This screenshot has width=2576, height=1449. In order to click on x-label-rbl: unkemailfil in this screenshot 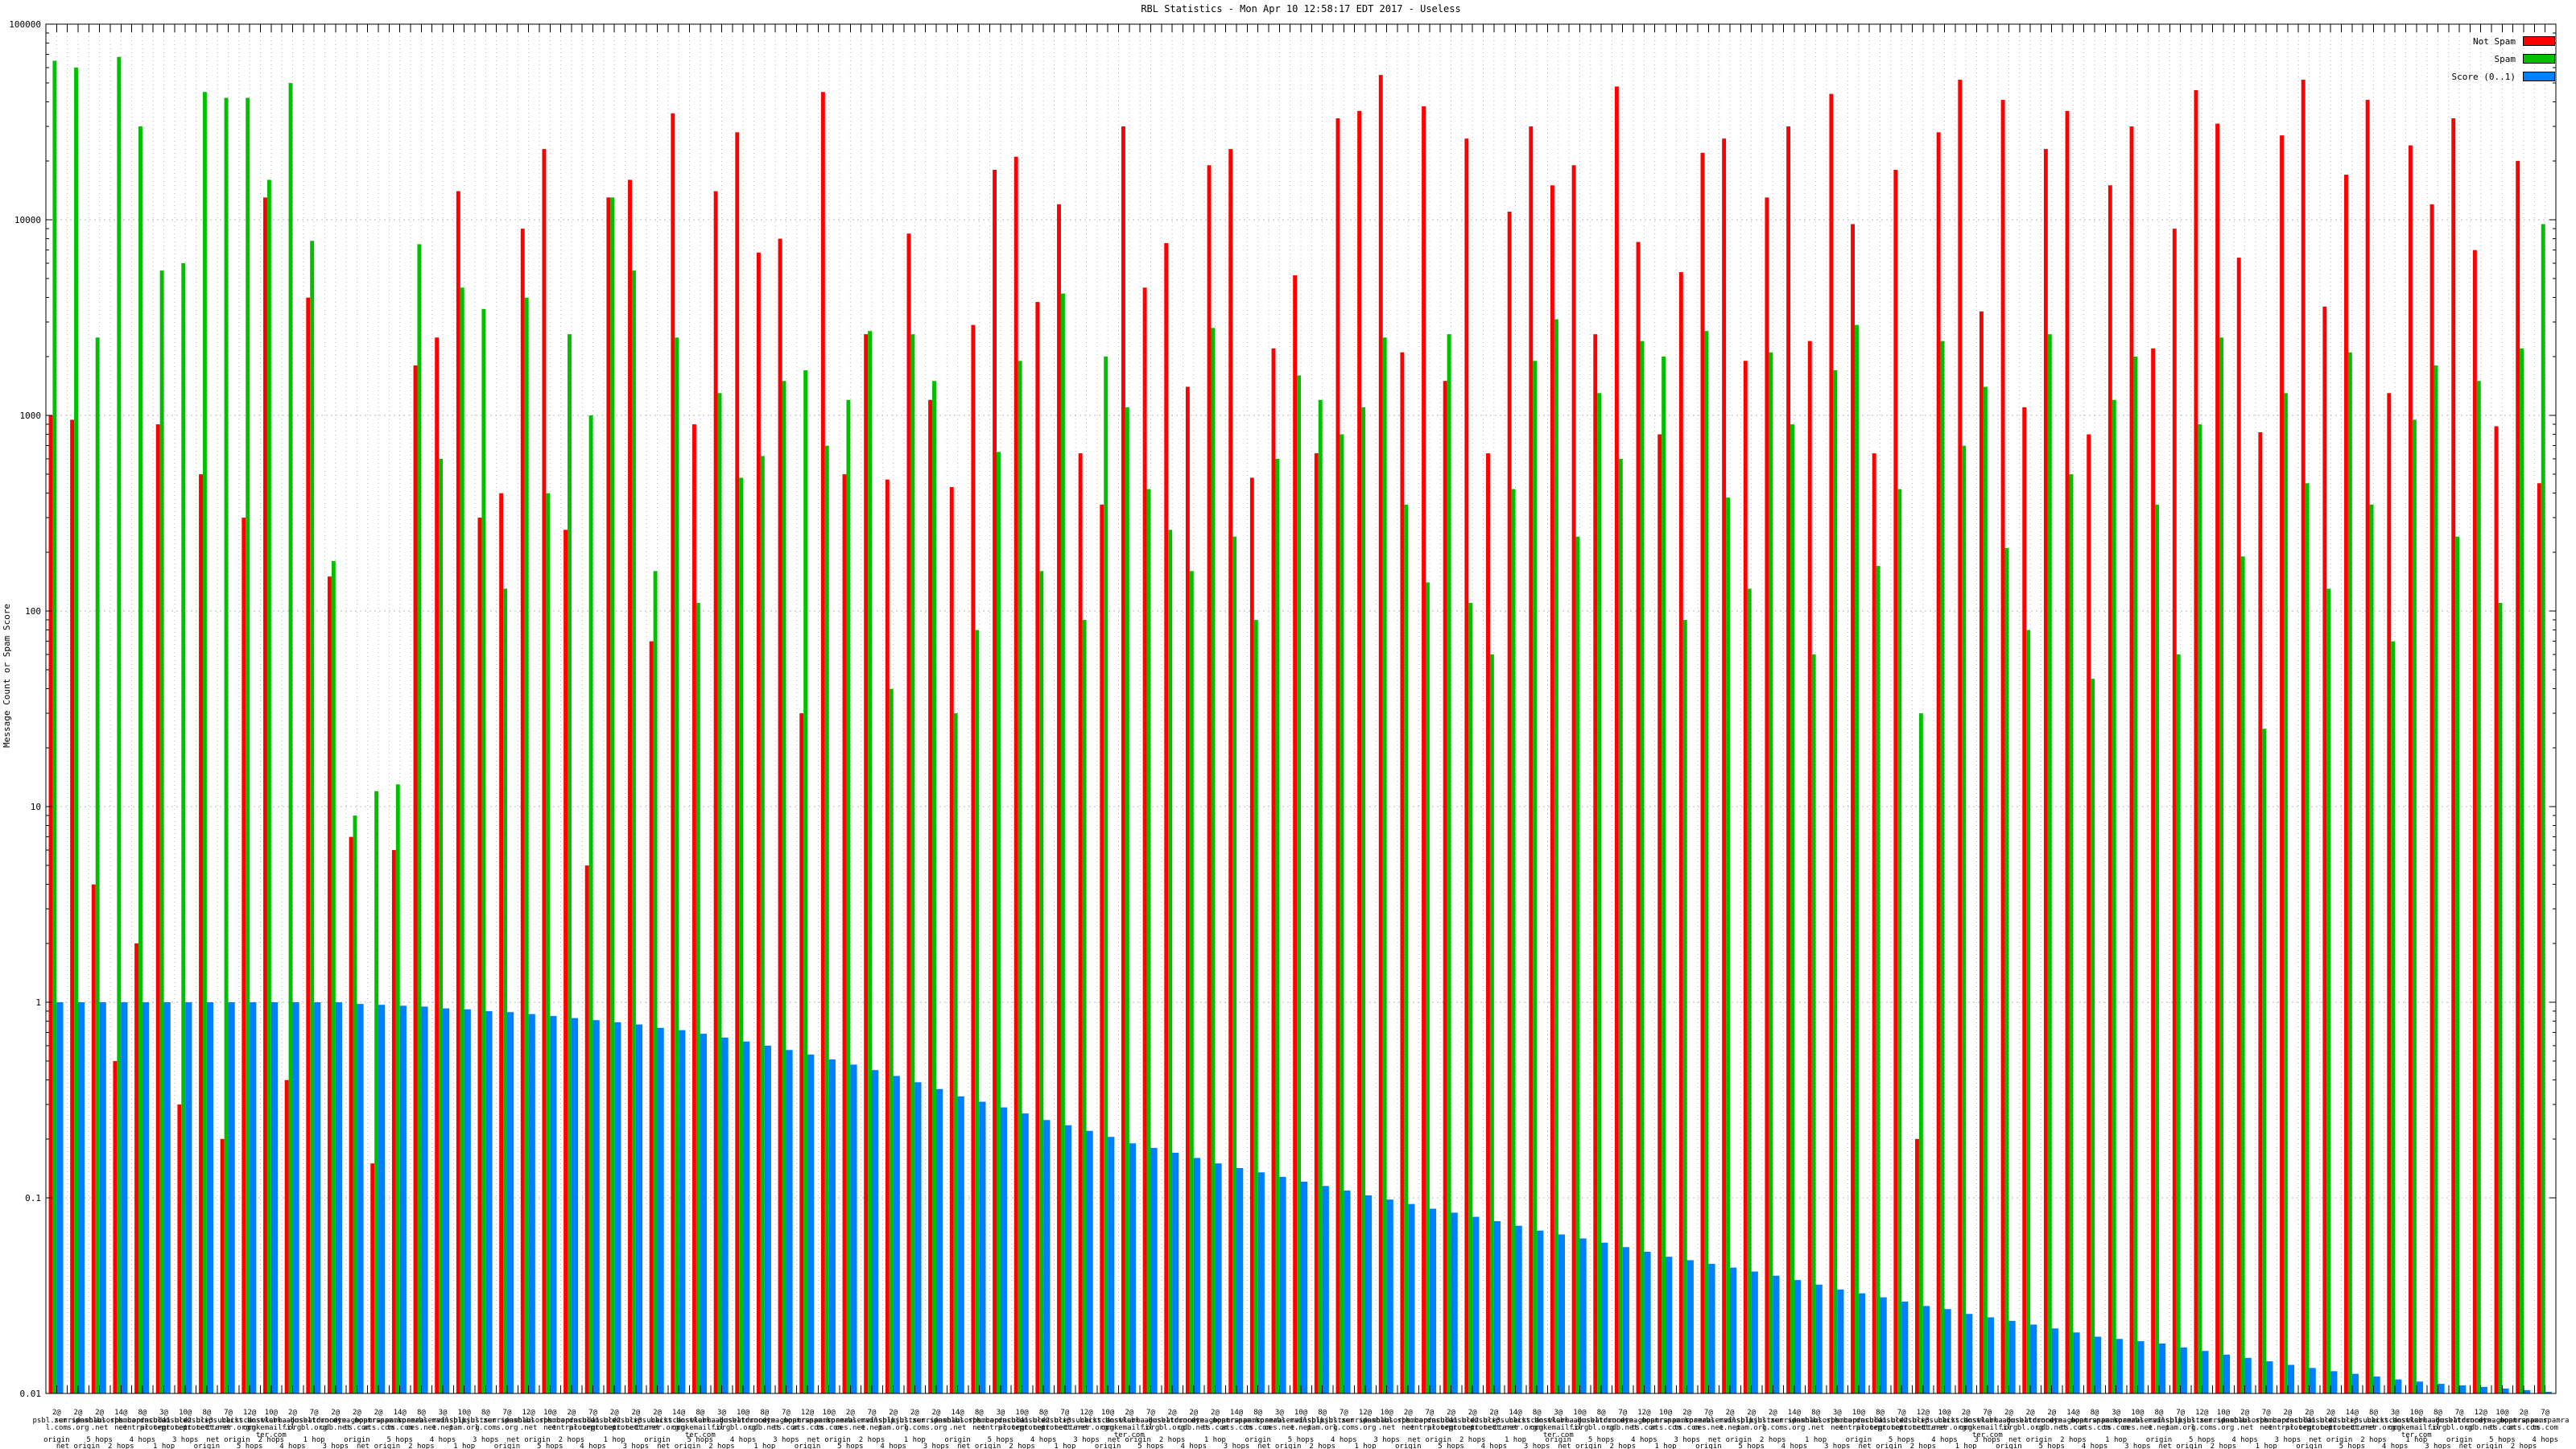, I will do `click(1558, 1428)`.